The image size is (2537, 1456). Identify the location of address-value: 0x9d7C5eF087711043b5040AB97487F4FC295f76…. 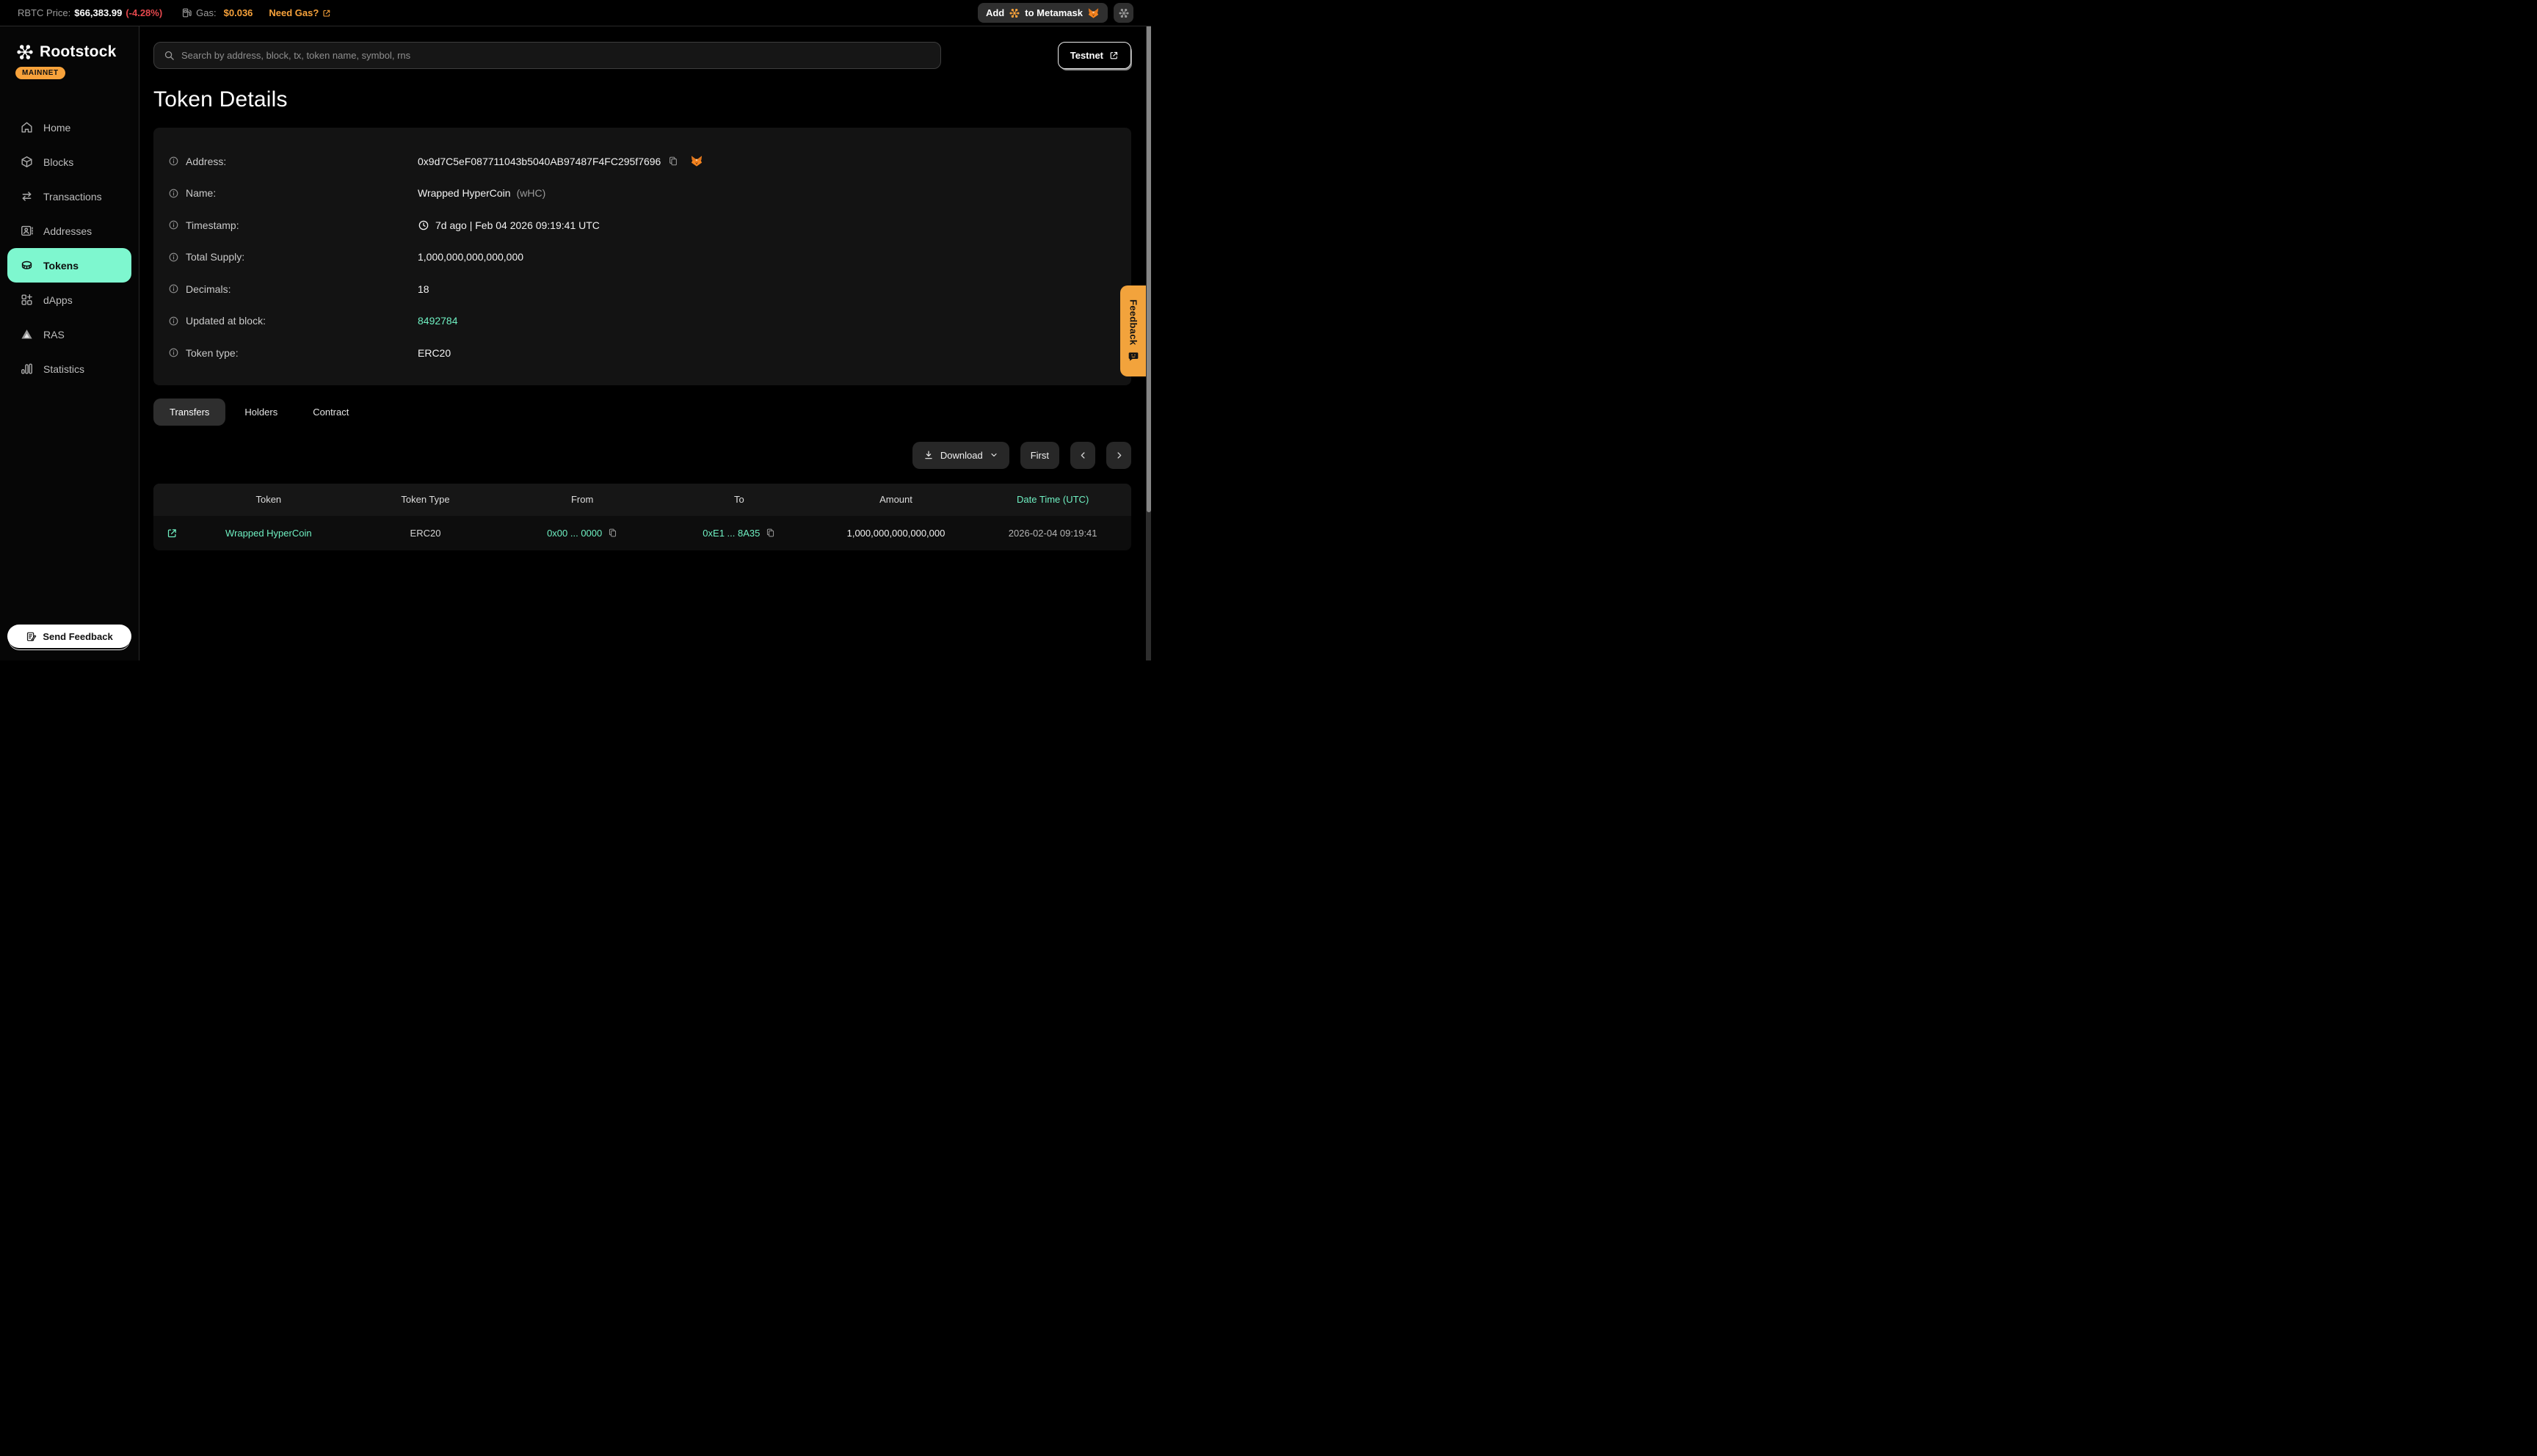
(539, 161).